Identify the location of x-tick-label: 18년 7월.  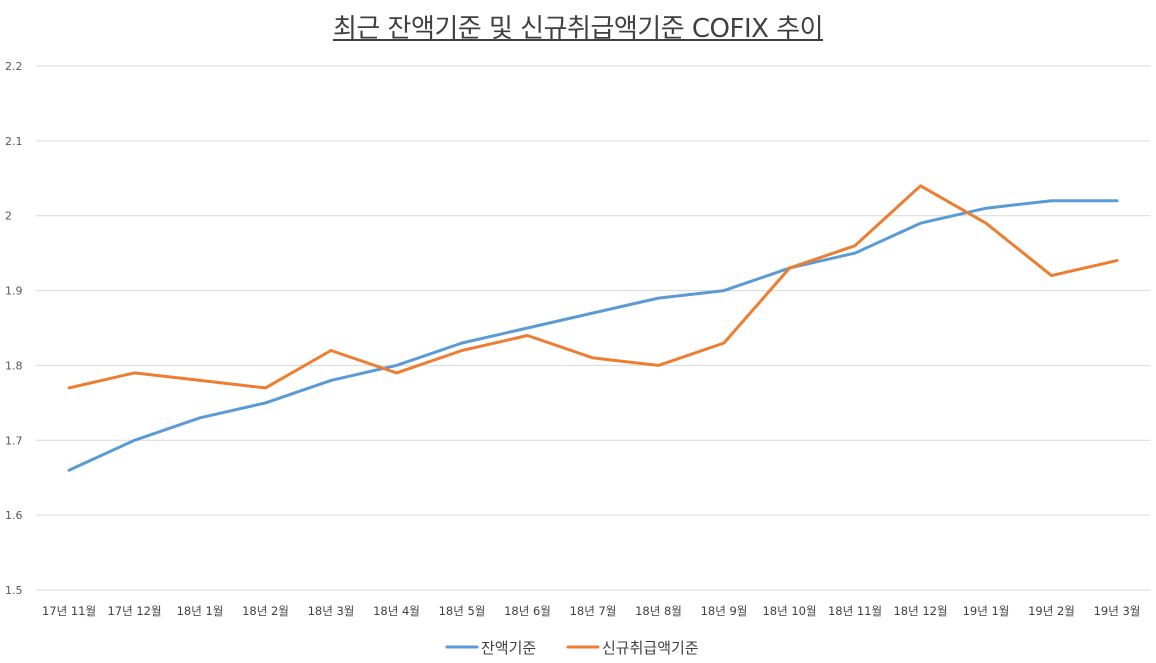
(593, 611).